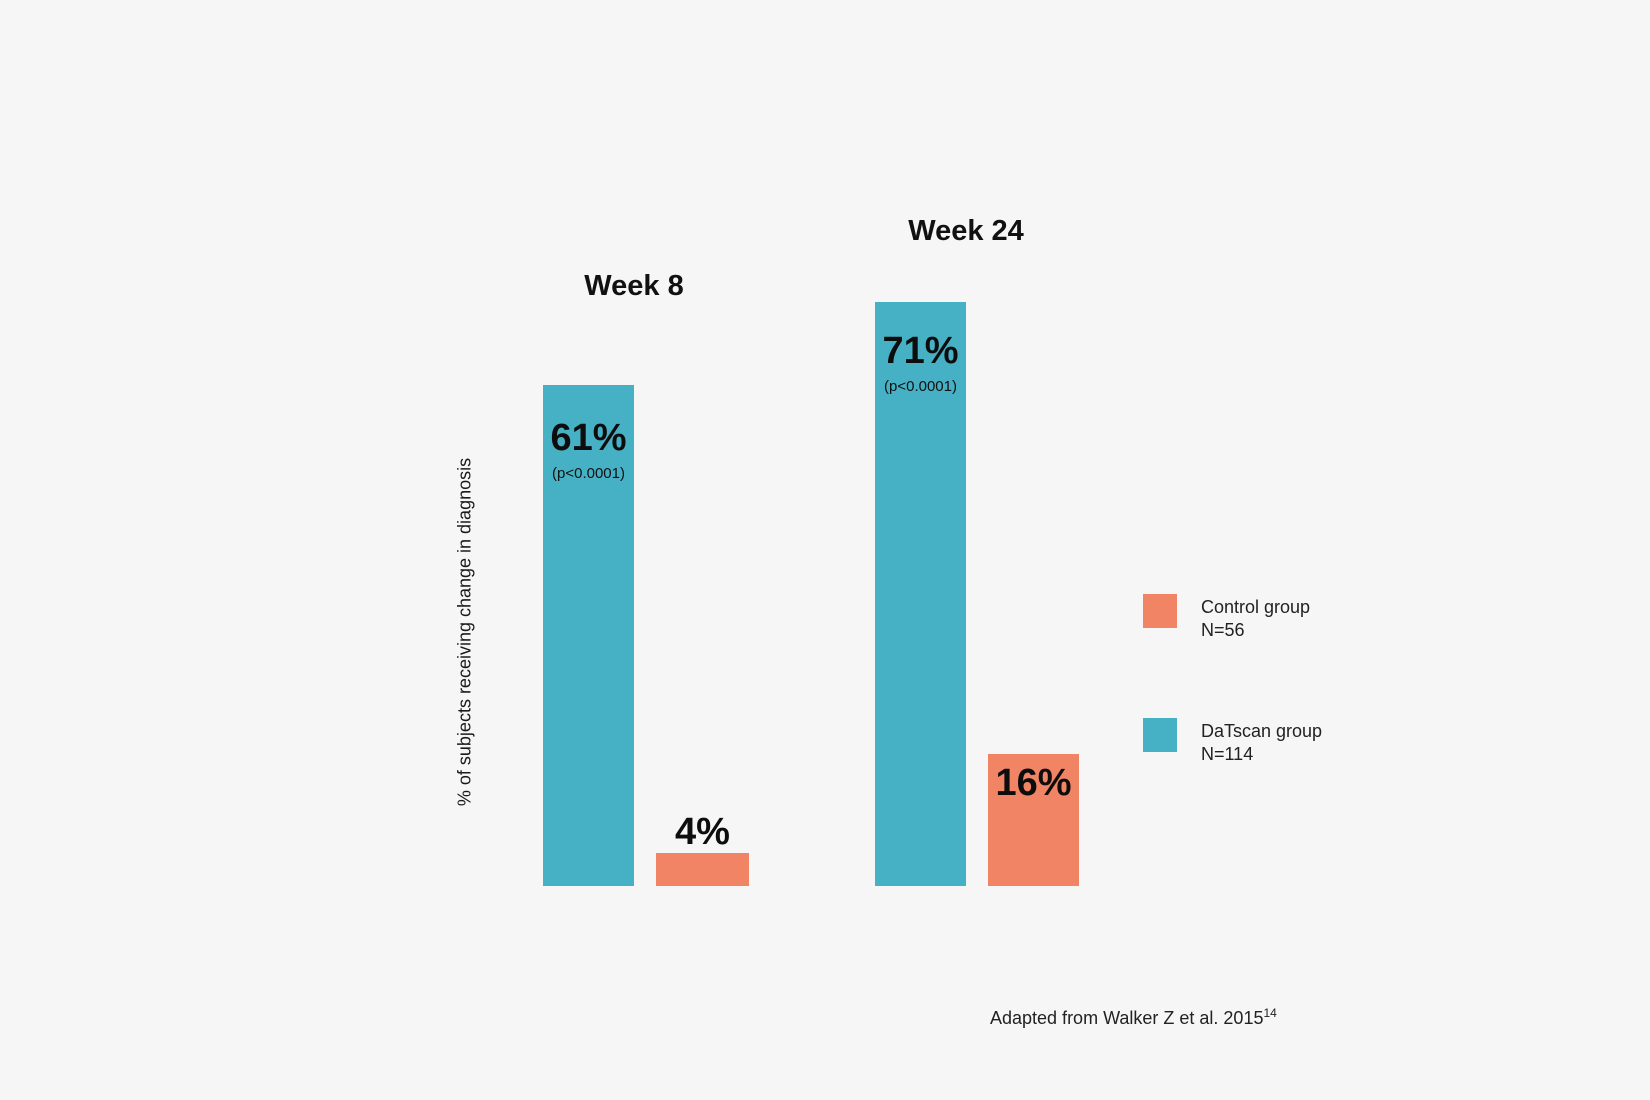 Image resolution: width=1650 pixels, height=1100 pixels. I want to click on p-value-label-week8: (p<0.0001), so click(588, 473).